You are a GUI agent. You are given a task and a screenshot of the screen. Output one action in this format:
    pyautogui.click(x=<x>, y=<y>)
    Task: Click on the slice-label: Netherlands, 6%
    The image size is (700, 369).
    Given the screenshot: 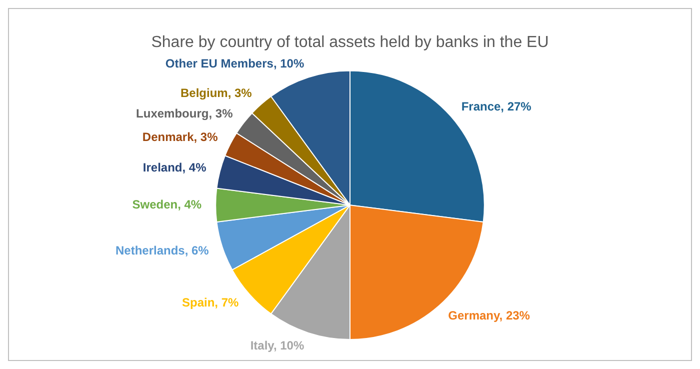 What is the action you would take?
    pyautogui.click(x=162, y=250)
    